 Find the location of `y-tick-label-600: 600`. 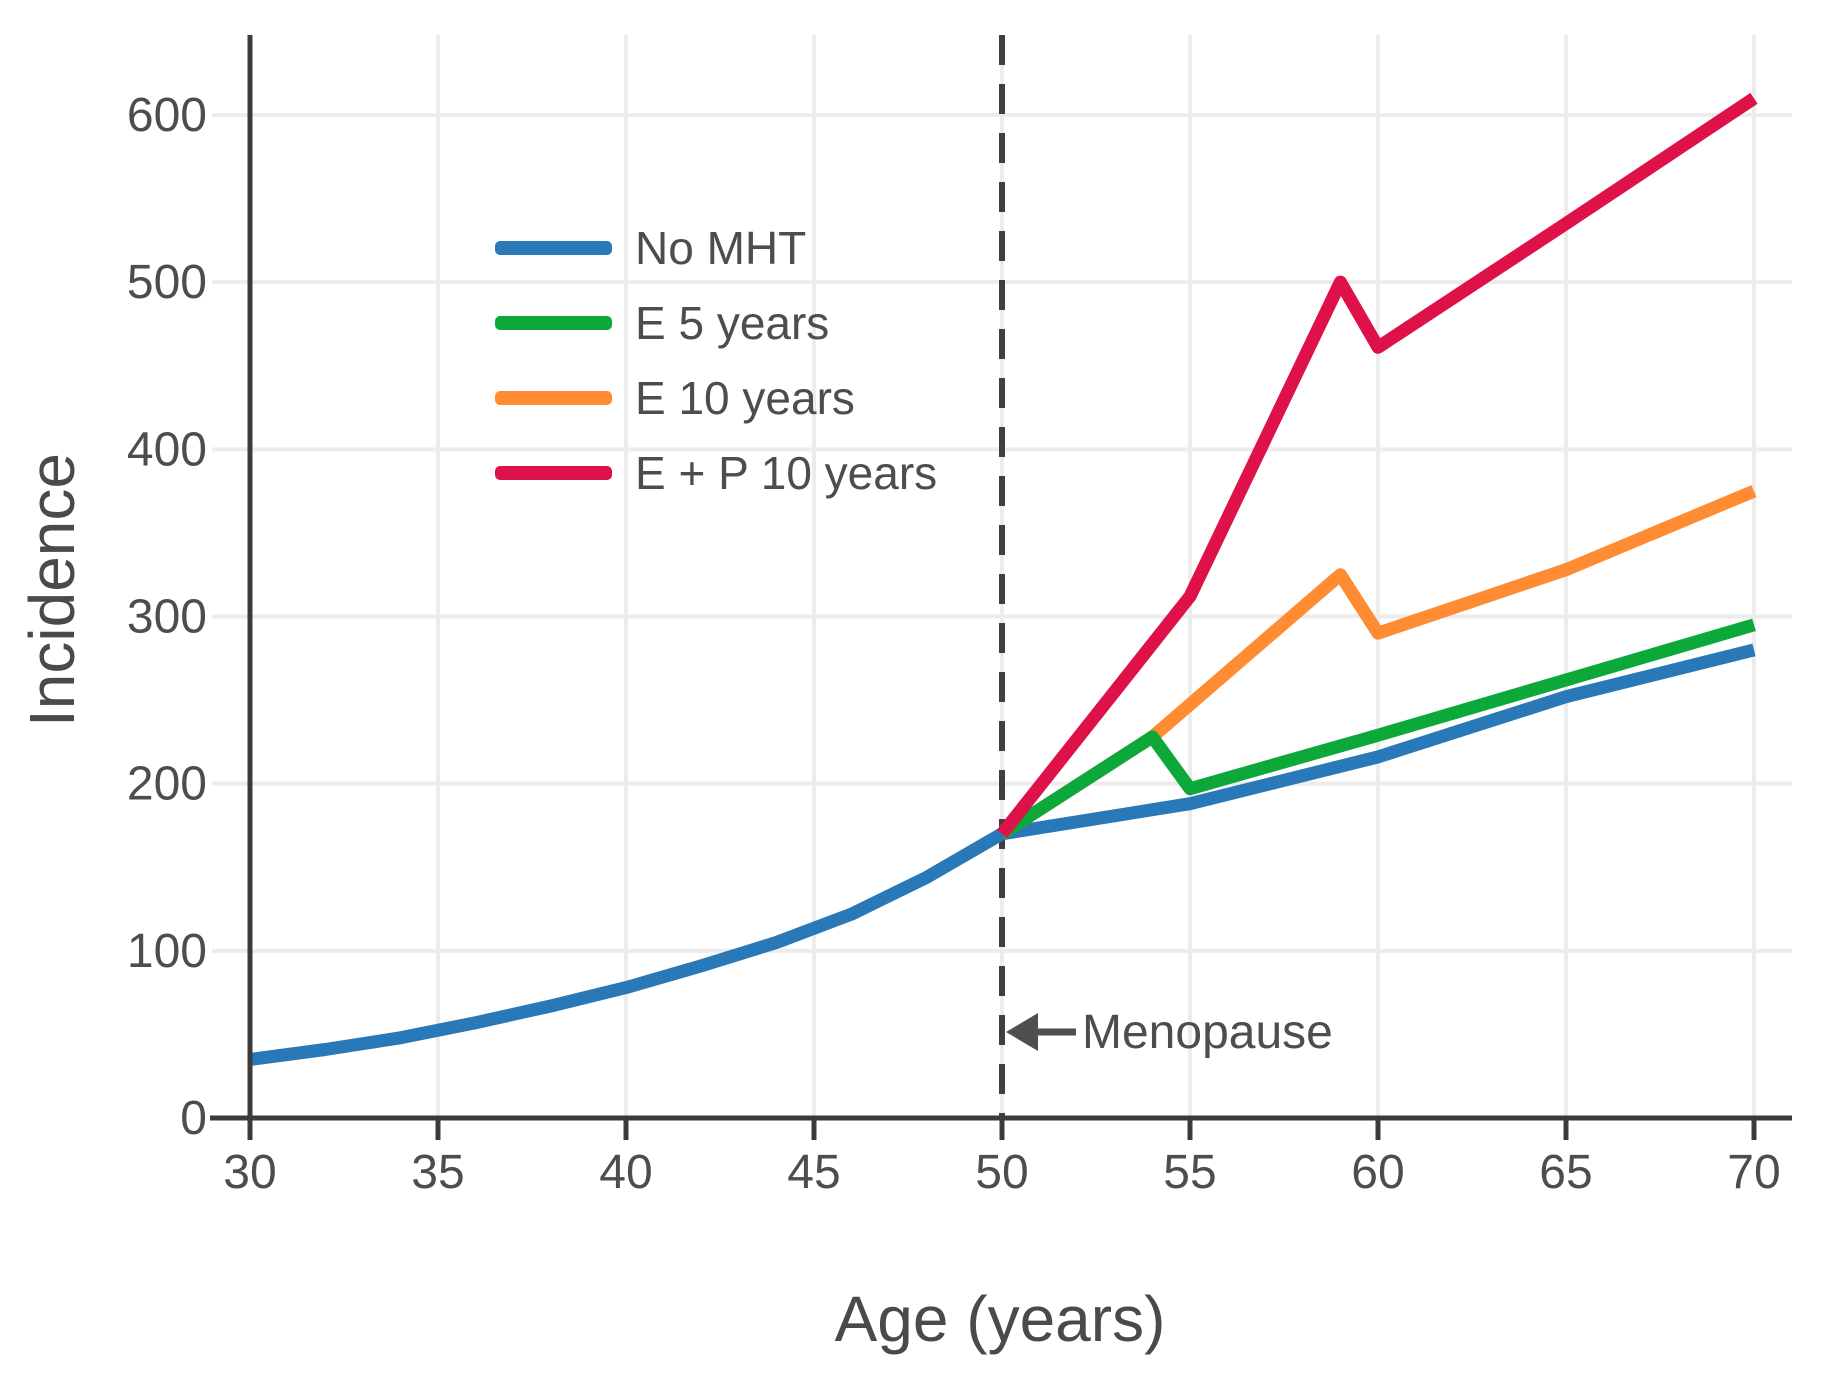

y-tick-label-600: 600 is located at coordinates (167, 115).